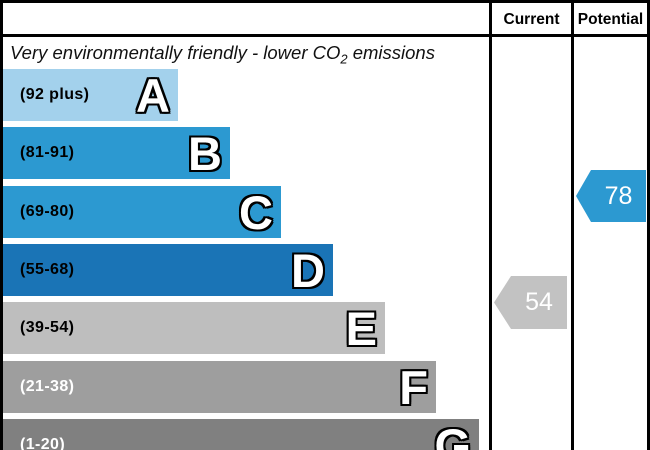  I want to click on band-range-label: (1-20), so click(43, 443).